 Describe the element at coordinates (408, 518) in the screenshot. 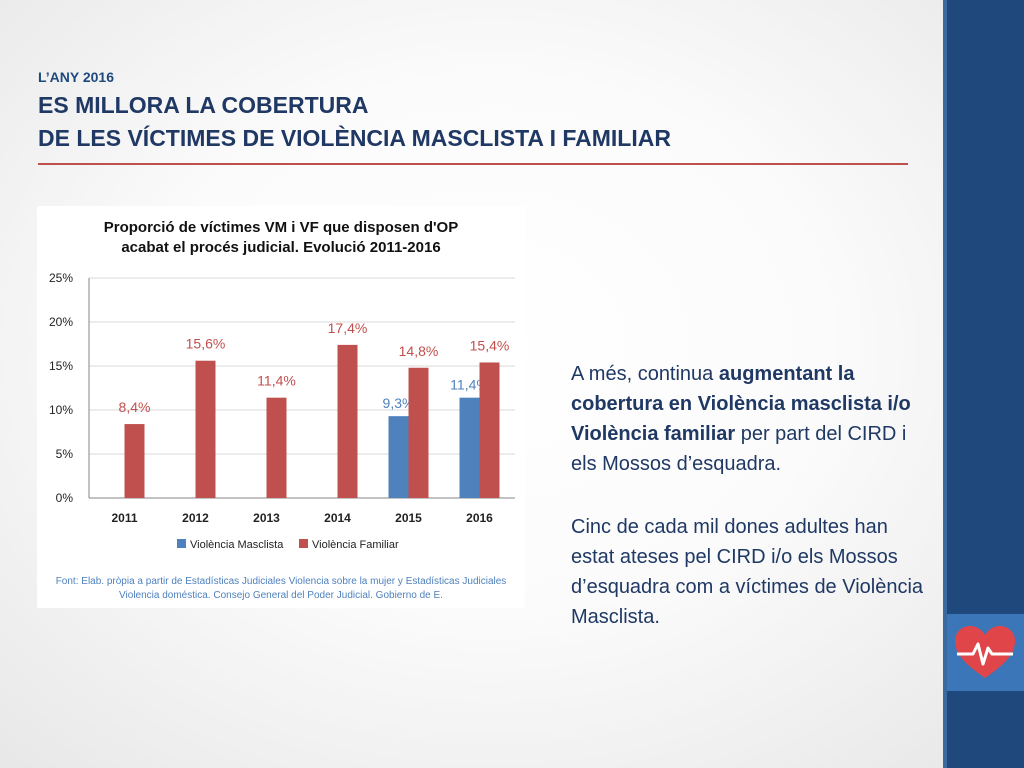

I see `x-tick-label: 2015` at that location.